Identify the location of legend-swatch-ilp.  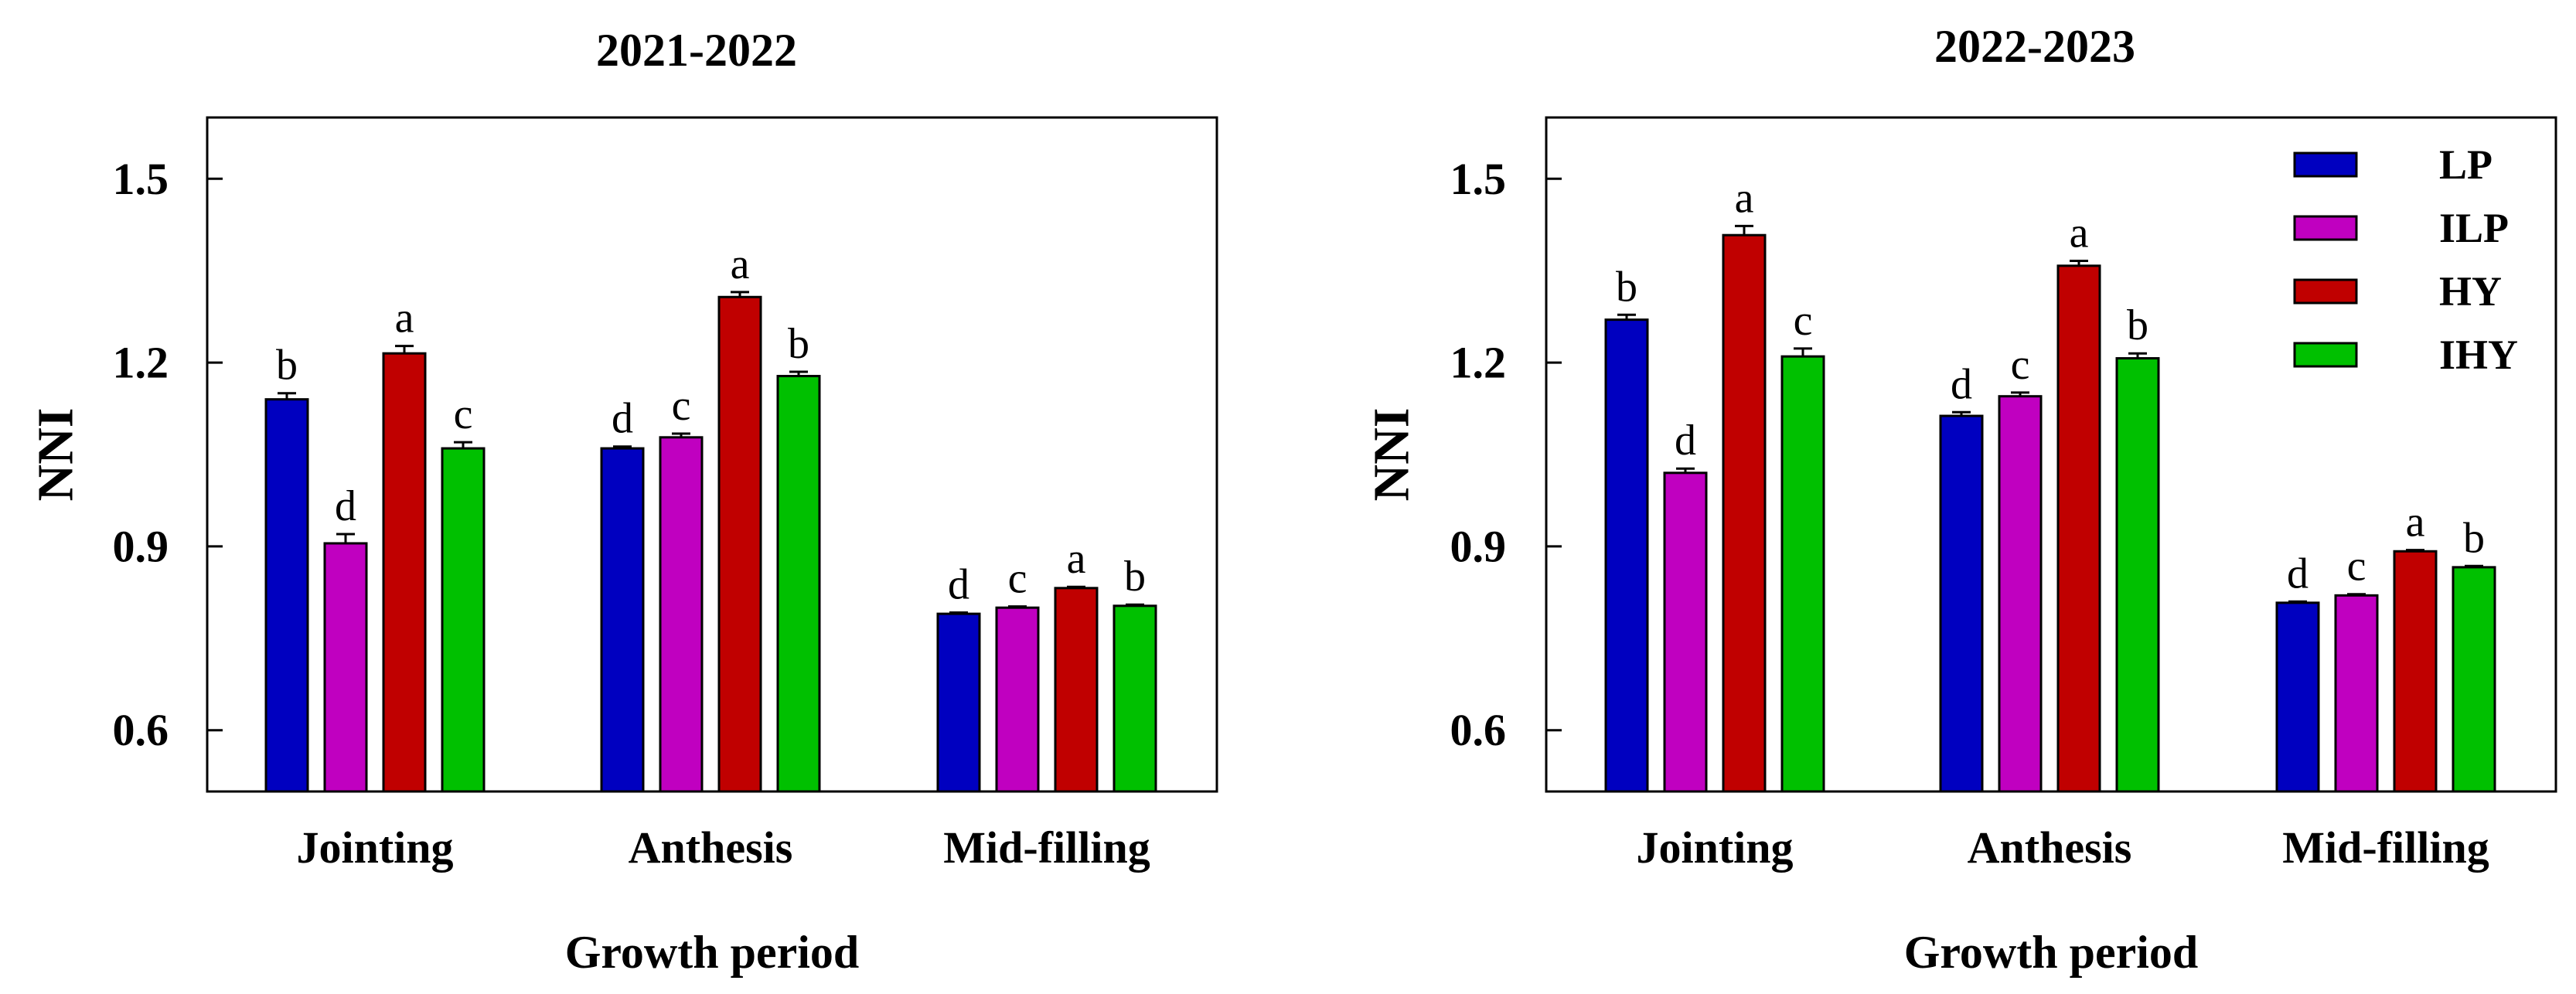
(2325, 228).